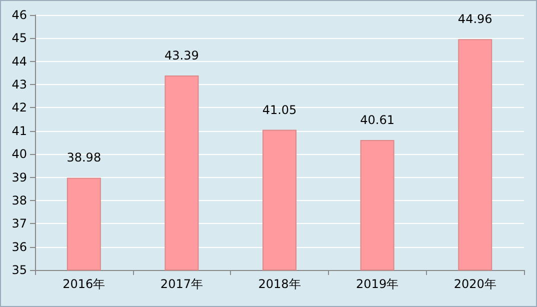 The image size is (537, 307). I want to click on y-tick-label: 42, so click(19, 107).